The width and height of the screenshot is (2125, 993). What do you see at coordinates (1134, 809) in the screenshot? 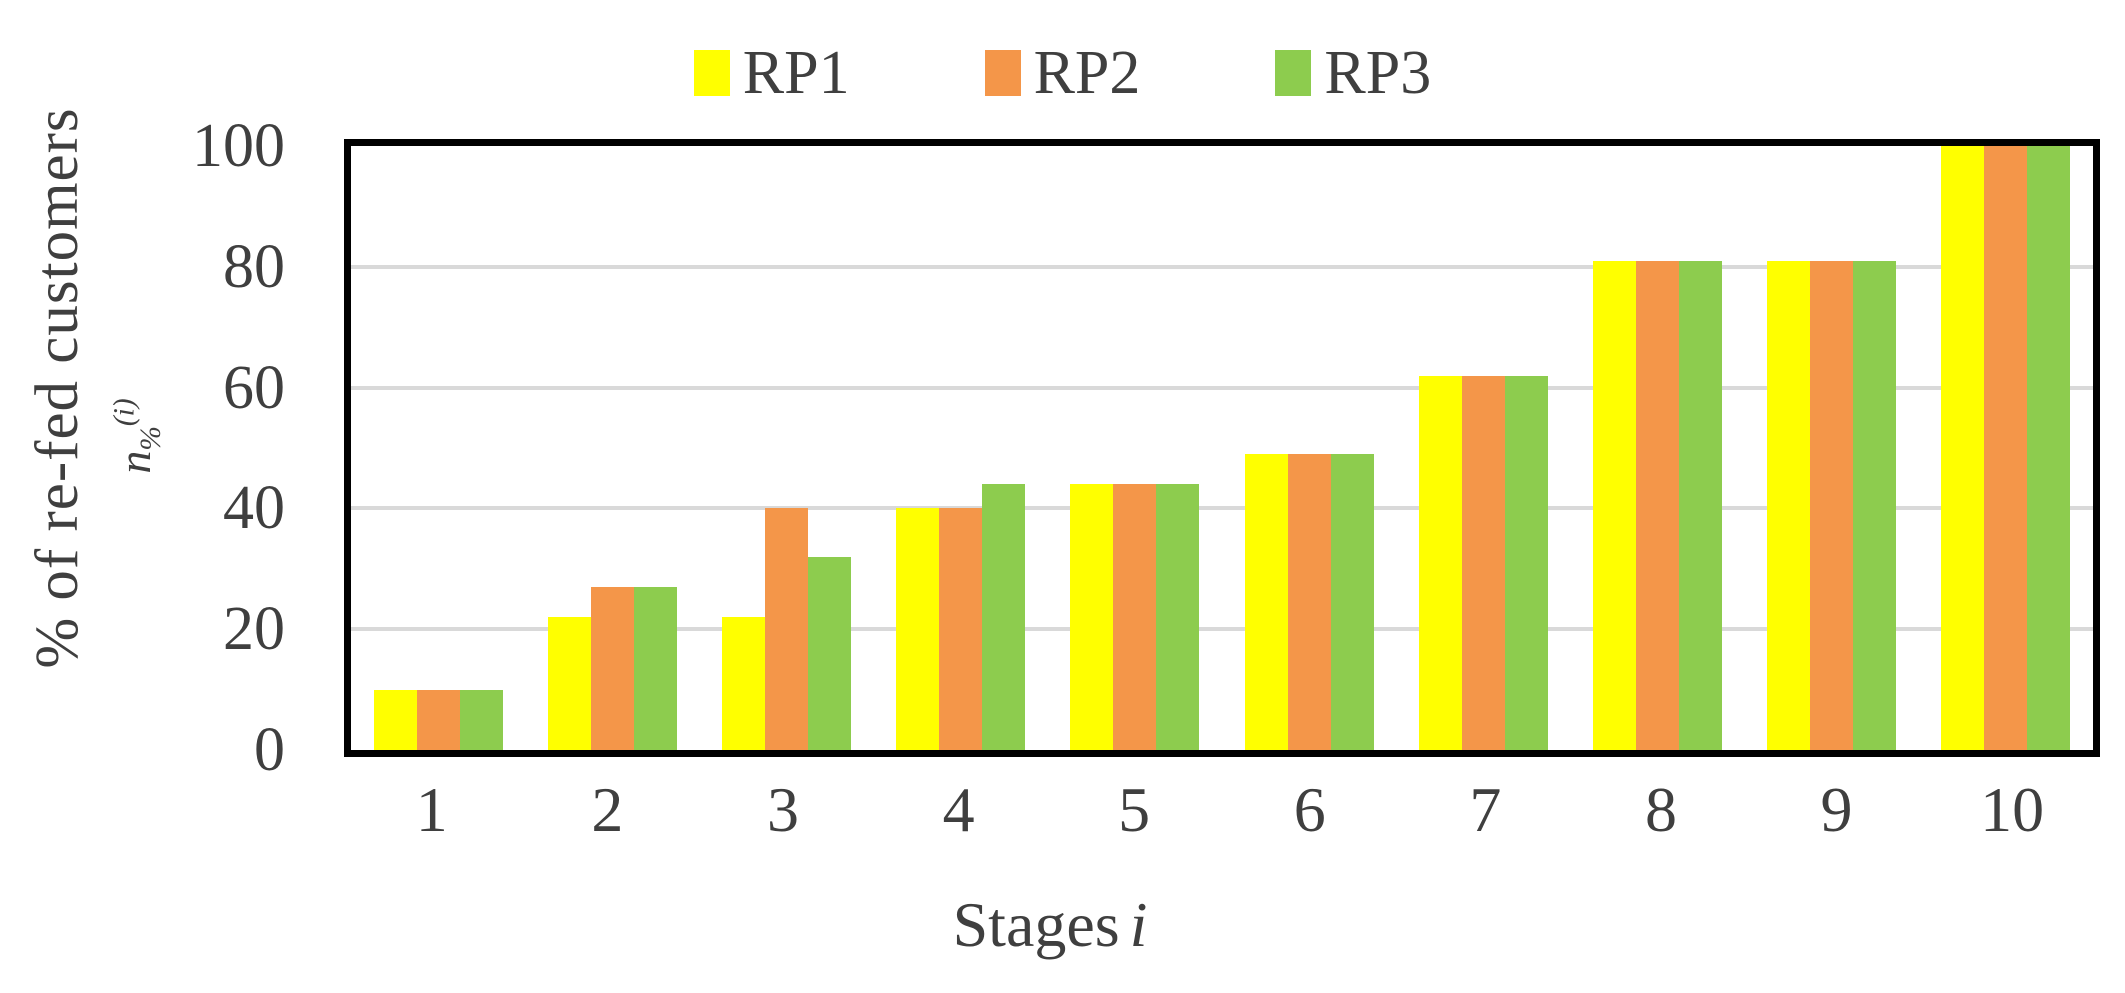
I see `x-tick-label-5: 5` at bounding box center [1134, 809].